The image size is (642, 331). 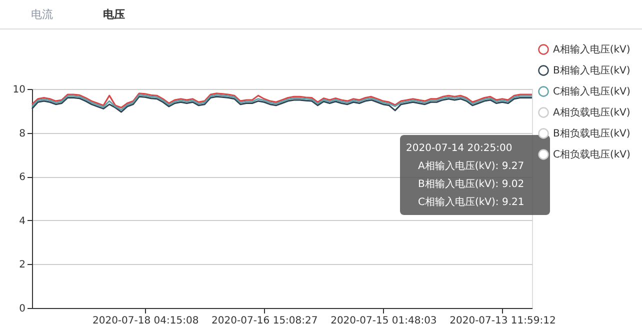 What do you see at coordinates (22, 221) in the screenshot?
I see `y-tick-label: 4` at bounding box center [22, 221].